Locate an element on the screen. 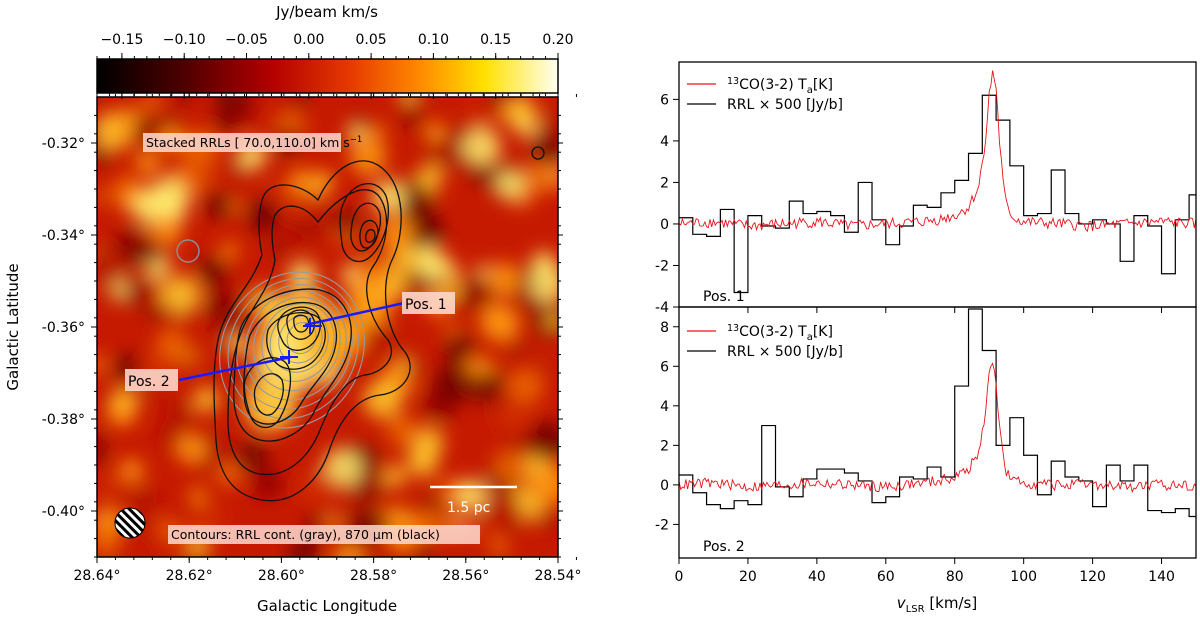 This screenshot has height=619, width=1200. colorbar-ticks is located at coordinates (327, 76).